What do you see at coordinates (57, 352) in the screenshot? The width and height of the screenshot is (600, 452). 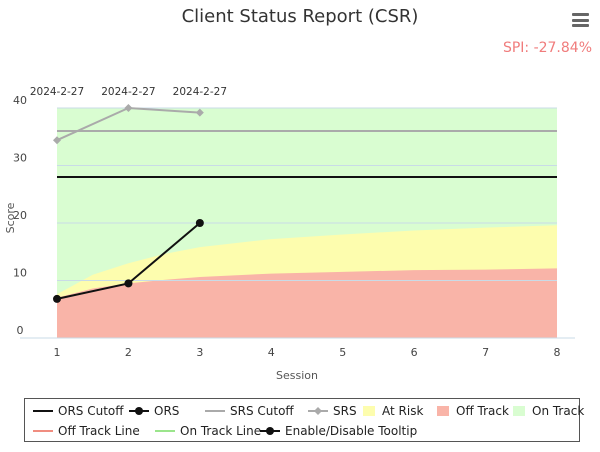 I see `x-tick-label: 1` at bounding box center [57, 352].